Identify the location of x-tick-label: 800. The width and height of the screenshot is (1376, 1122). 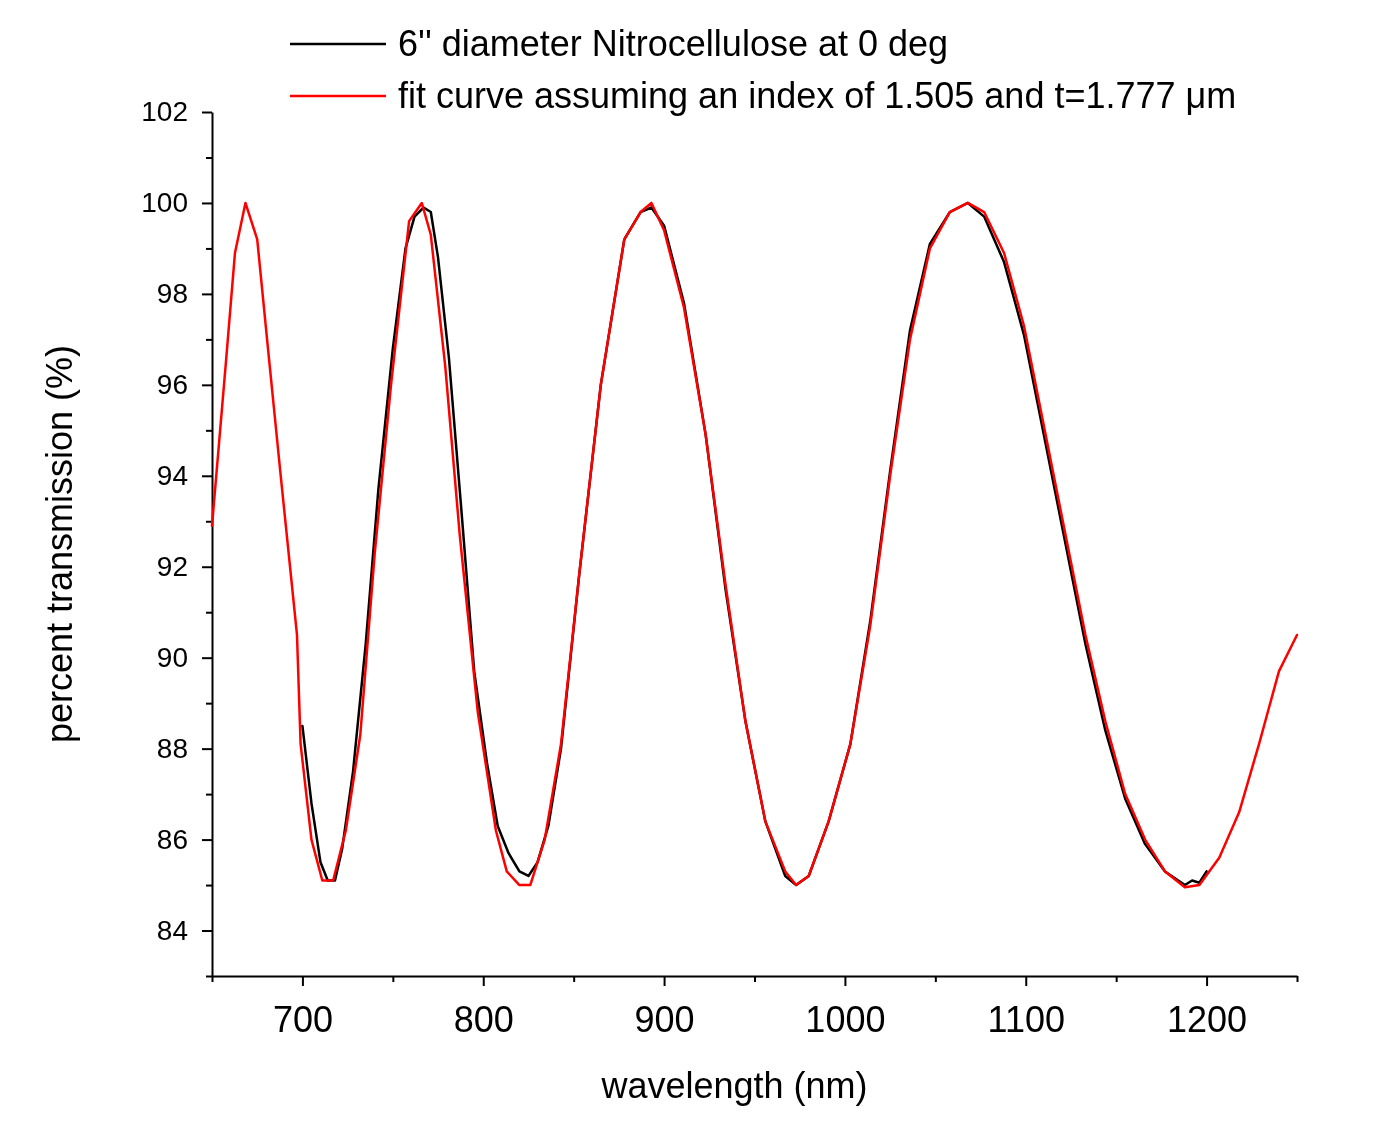
(483, 1019).